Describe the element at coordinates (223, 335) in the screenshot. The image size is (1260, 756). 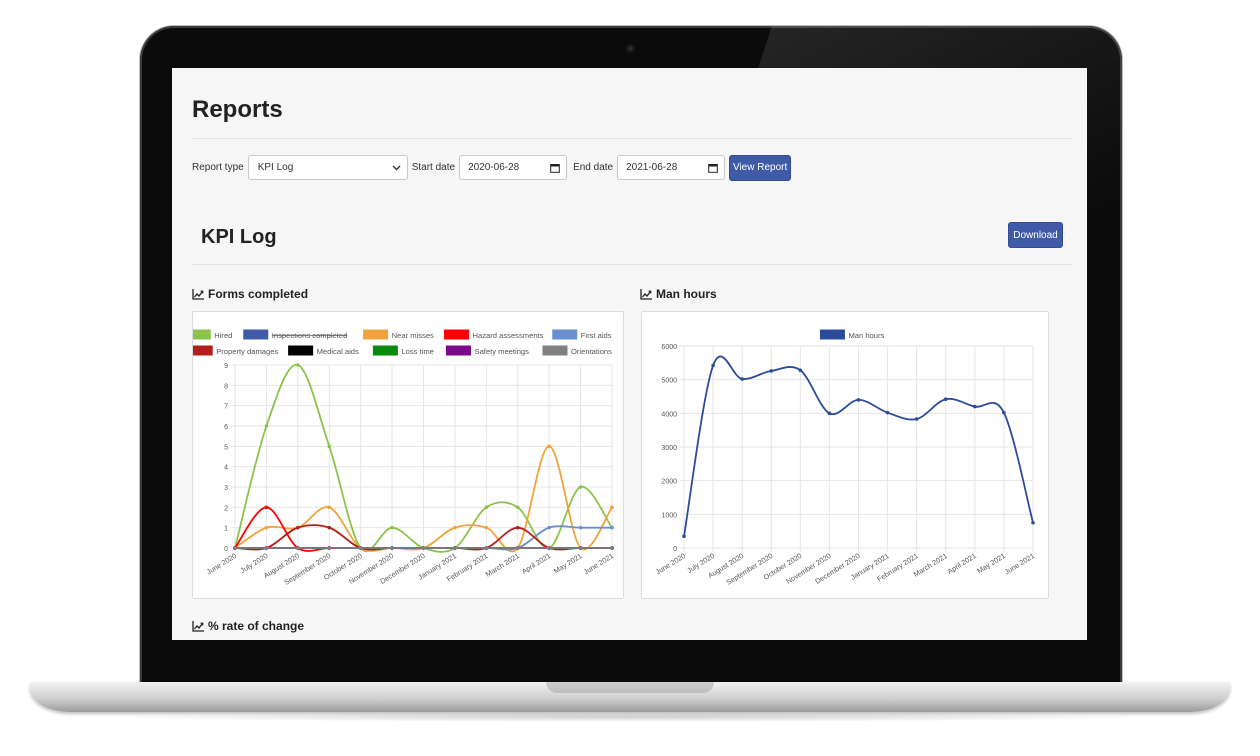
I see `legend-label: Hired` at that location.